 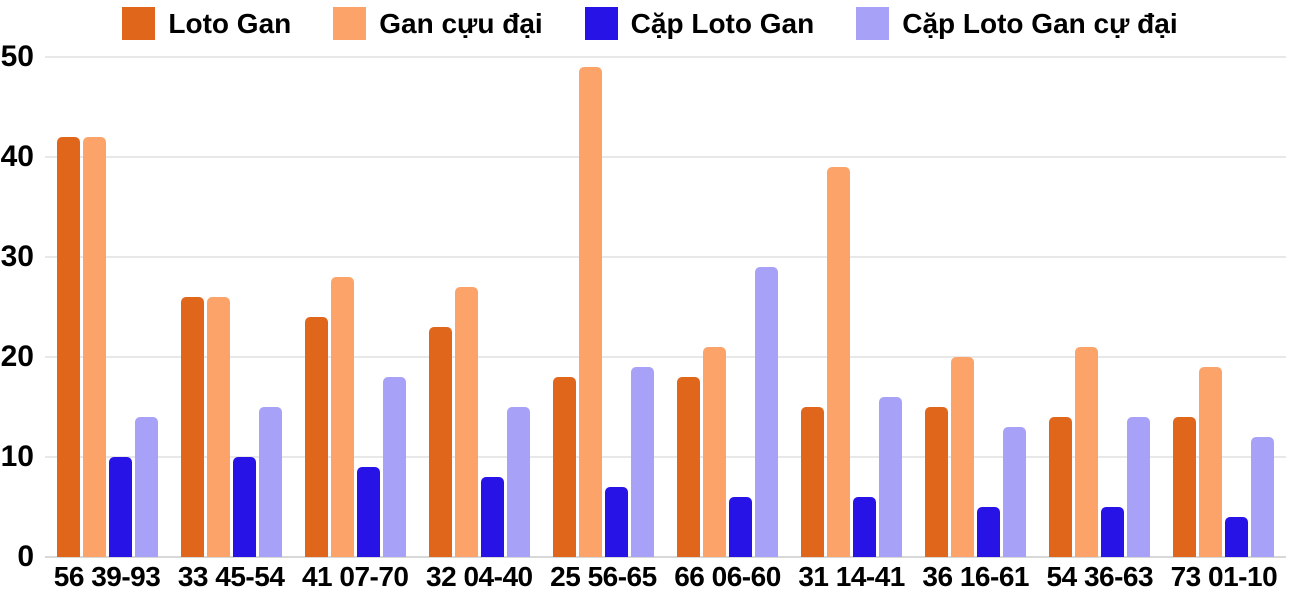 I want to click on x-tick-label-33-45-54: 33 45-54, so click(x=231, y=576).